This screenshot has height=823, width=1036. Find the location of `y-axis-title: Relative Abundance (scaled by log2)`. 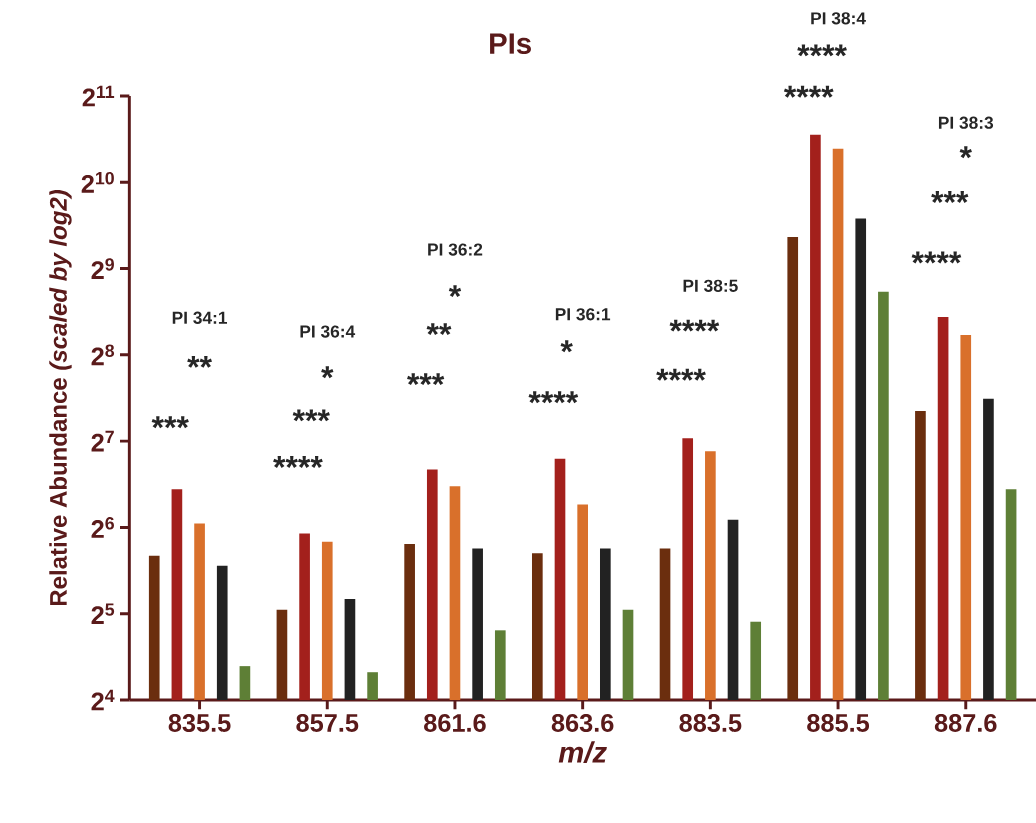

y-axis-title: Relative Abundance (scaled by log2) is located at coordinates (60, 398).